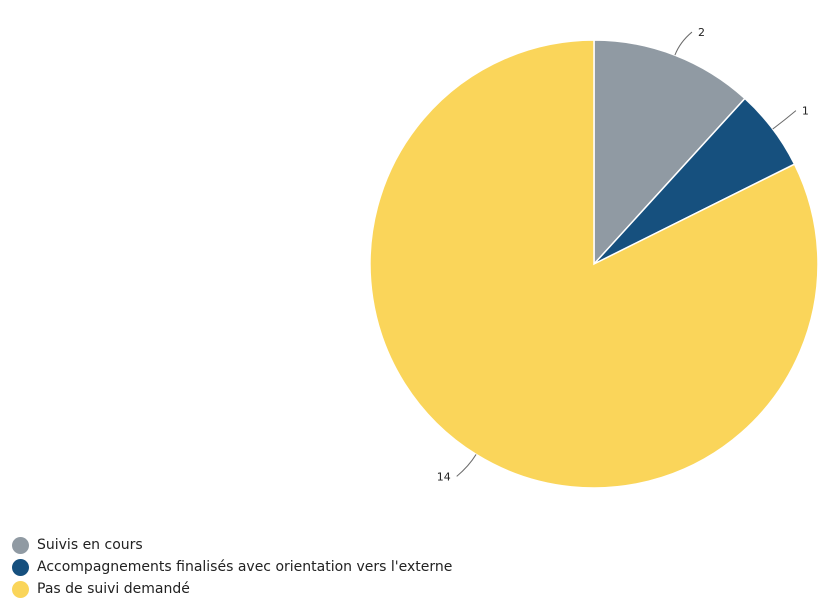 The height and width of the screenshot is (614, 830). I want to click on legend-item-pas-de-suivi: Pas de suivi demandé, so click(232, 589).